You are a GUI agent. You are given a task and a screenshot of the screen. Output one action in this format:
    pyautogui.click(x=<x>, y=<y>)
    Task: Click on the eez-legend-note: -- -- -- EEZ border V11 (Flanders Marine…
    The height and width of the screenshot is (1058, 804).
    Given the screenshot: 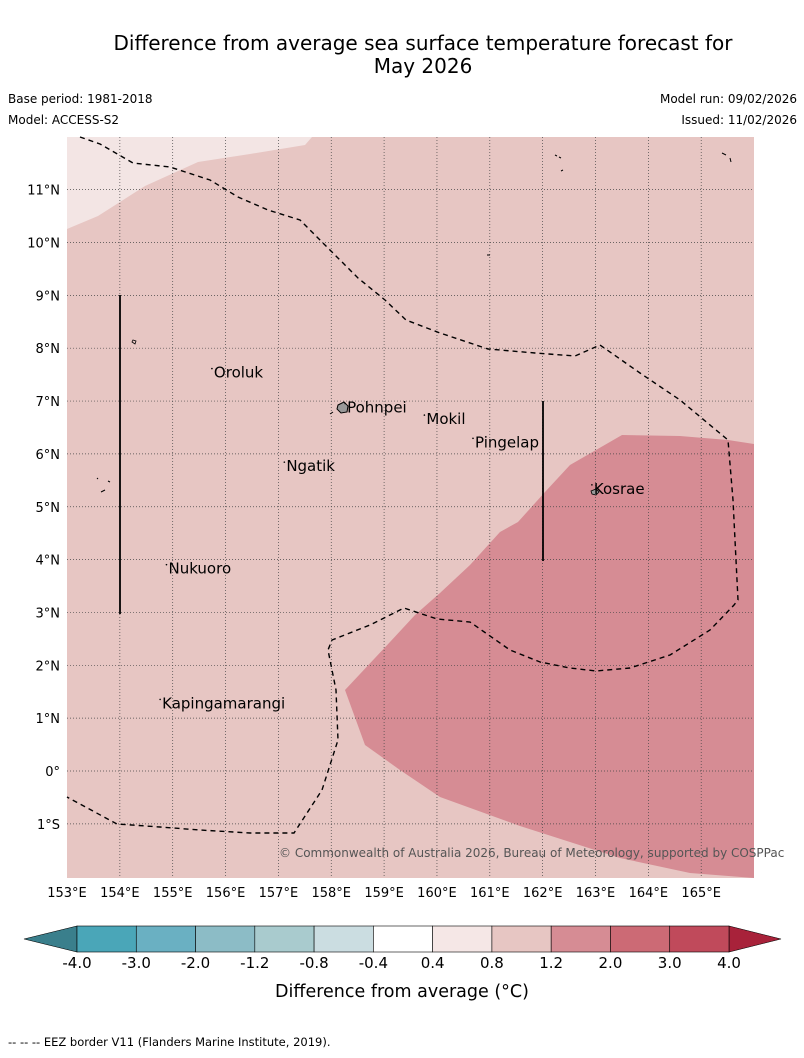 What is the action you would take?
    pyautogui.click(x=169, y=1042)
    